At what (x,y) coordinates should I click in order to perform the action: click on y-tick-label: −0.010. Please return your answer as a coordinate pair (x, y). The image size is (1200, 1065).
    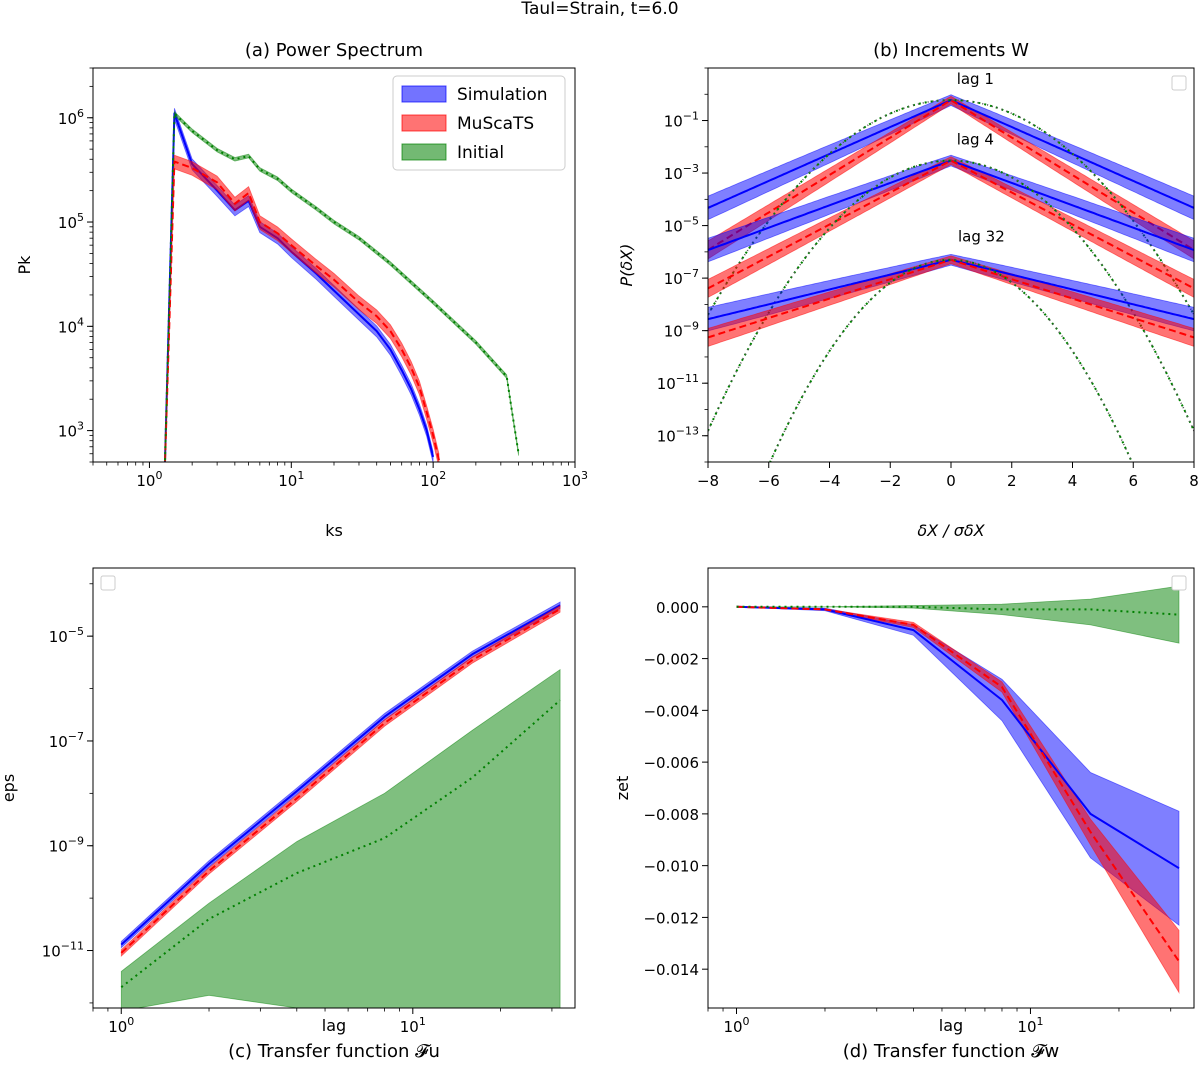
    Looking at the image, I should click on (671, 867).